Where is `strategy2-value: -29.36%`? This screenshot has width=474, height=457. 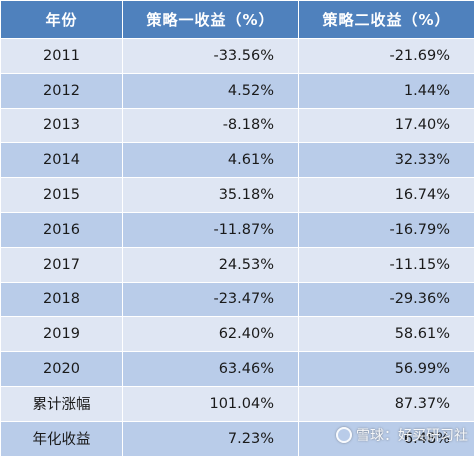
strategy2-value: -29.36% is located at coordinates (386, 299).